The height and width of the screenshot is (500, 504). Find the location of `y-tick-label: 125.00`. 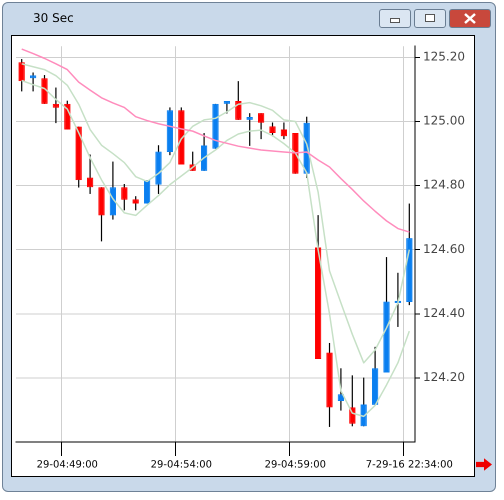

y-tick-label: 125.00 is located at coordinates (444, 121).